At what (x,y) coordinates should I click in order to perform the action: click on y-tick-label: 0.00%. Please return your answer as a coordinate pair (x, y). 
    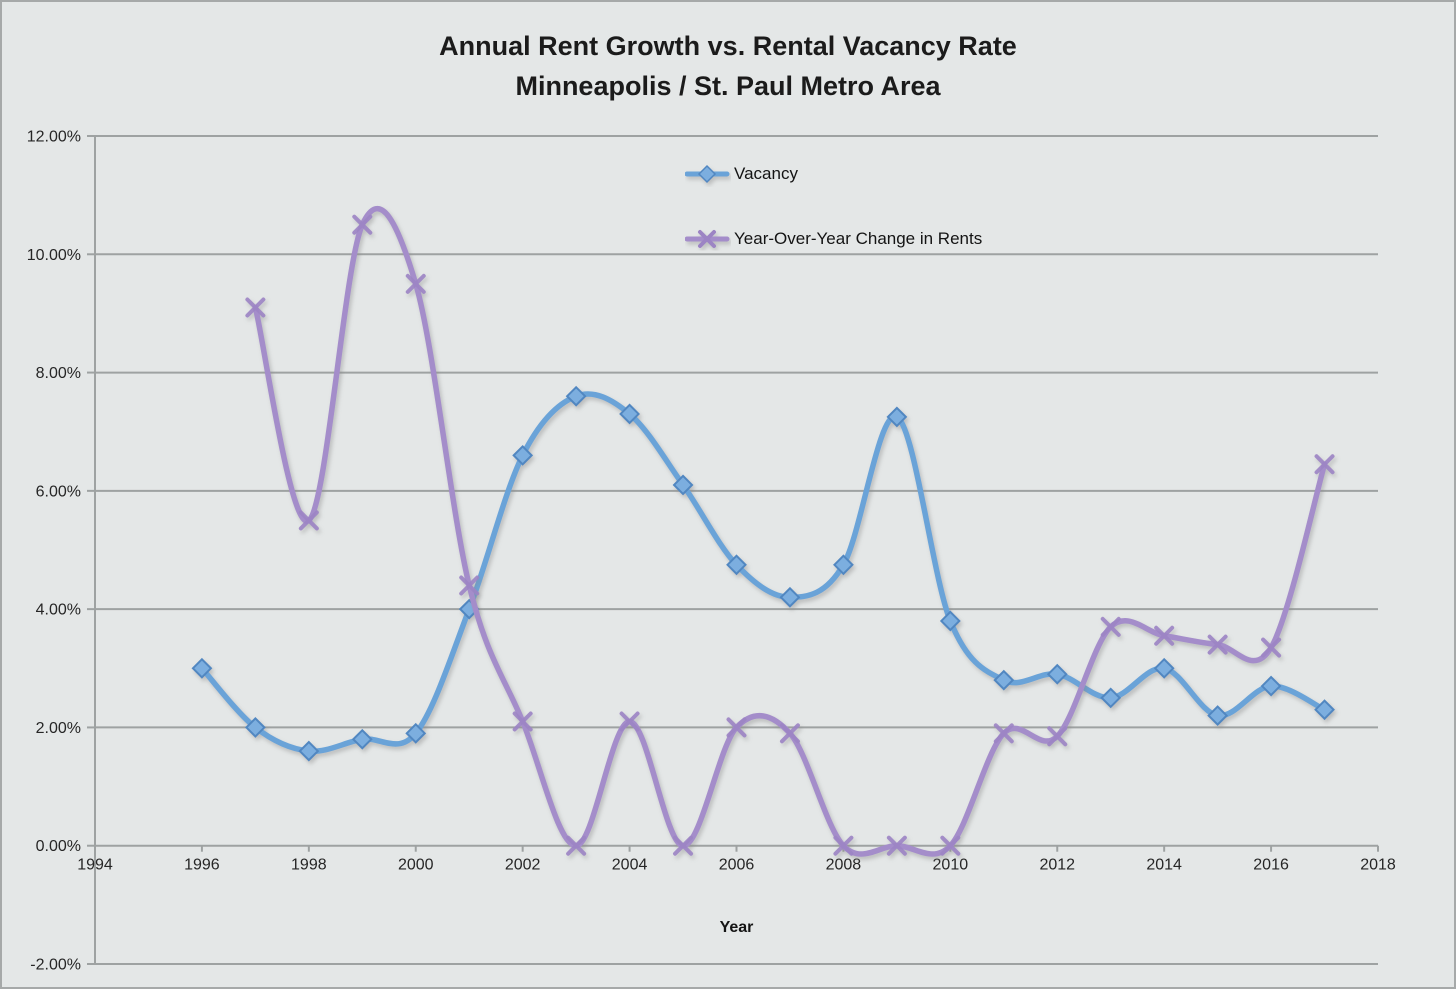
    Looking at the image, I should click on (58, 846).